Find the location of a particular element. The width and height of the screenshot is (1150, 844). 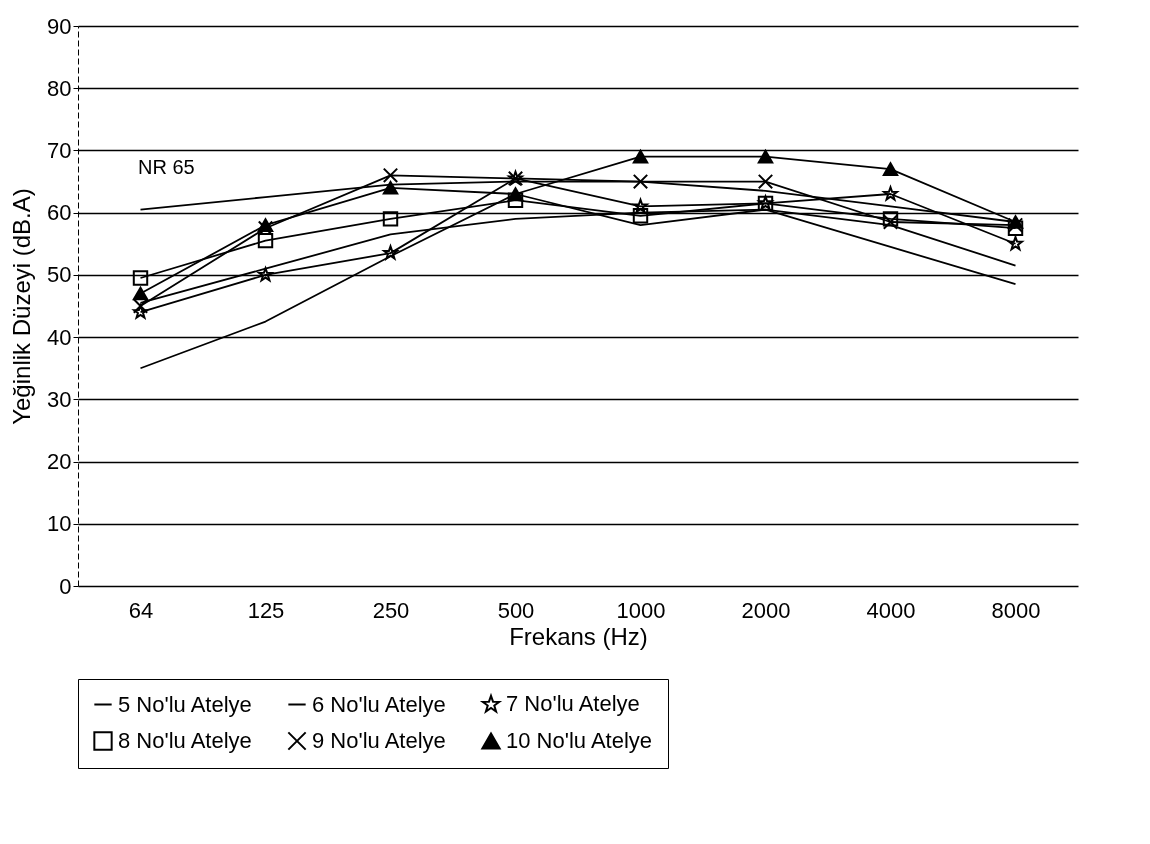

y-tick-label: 0 is located at coordinates (65, 586).